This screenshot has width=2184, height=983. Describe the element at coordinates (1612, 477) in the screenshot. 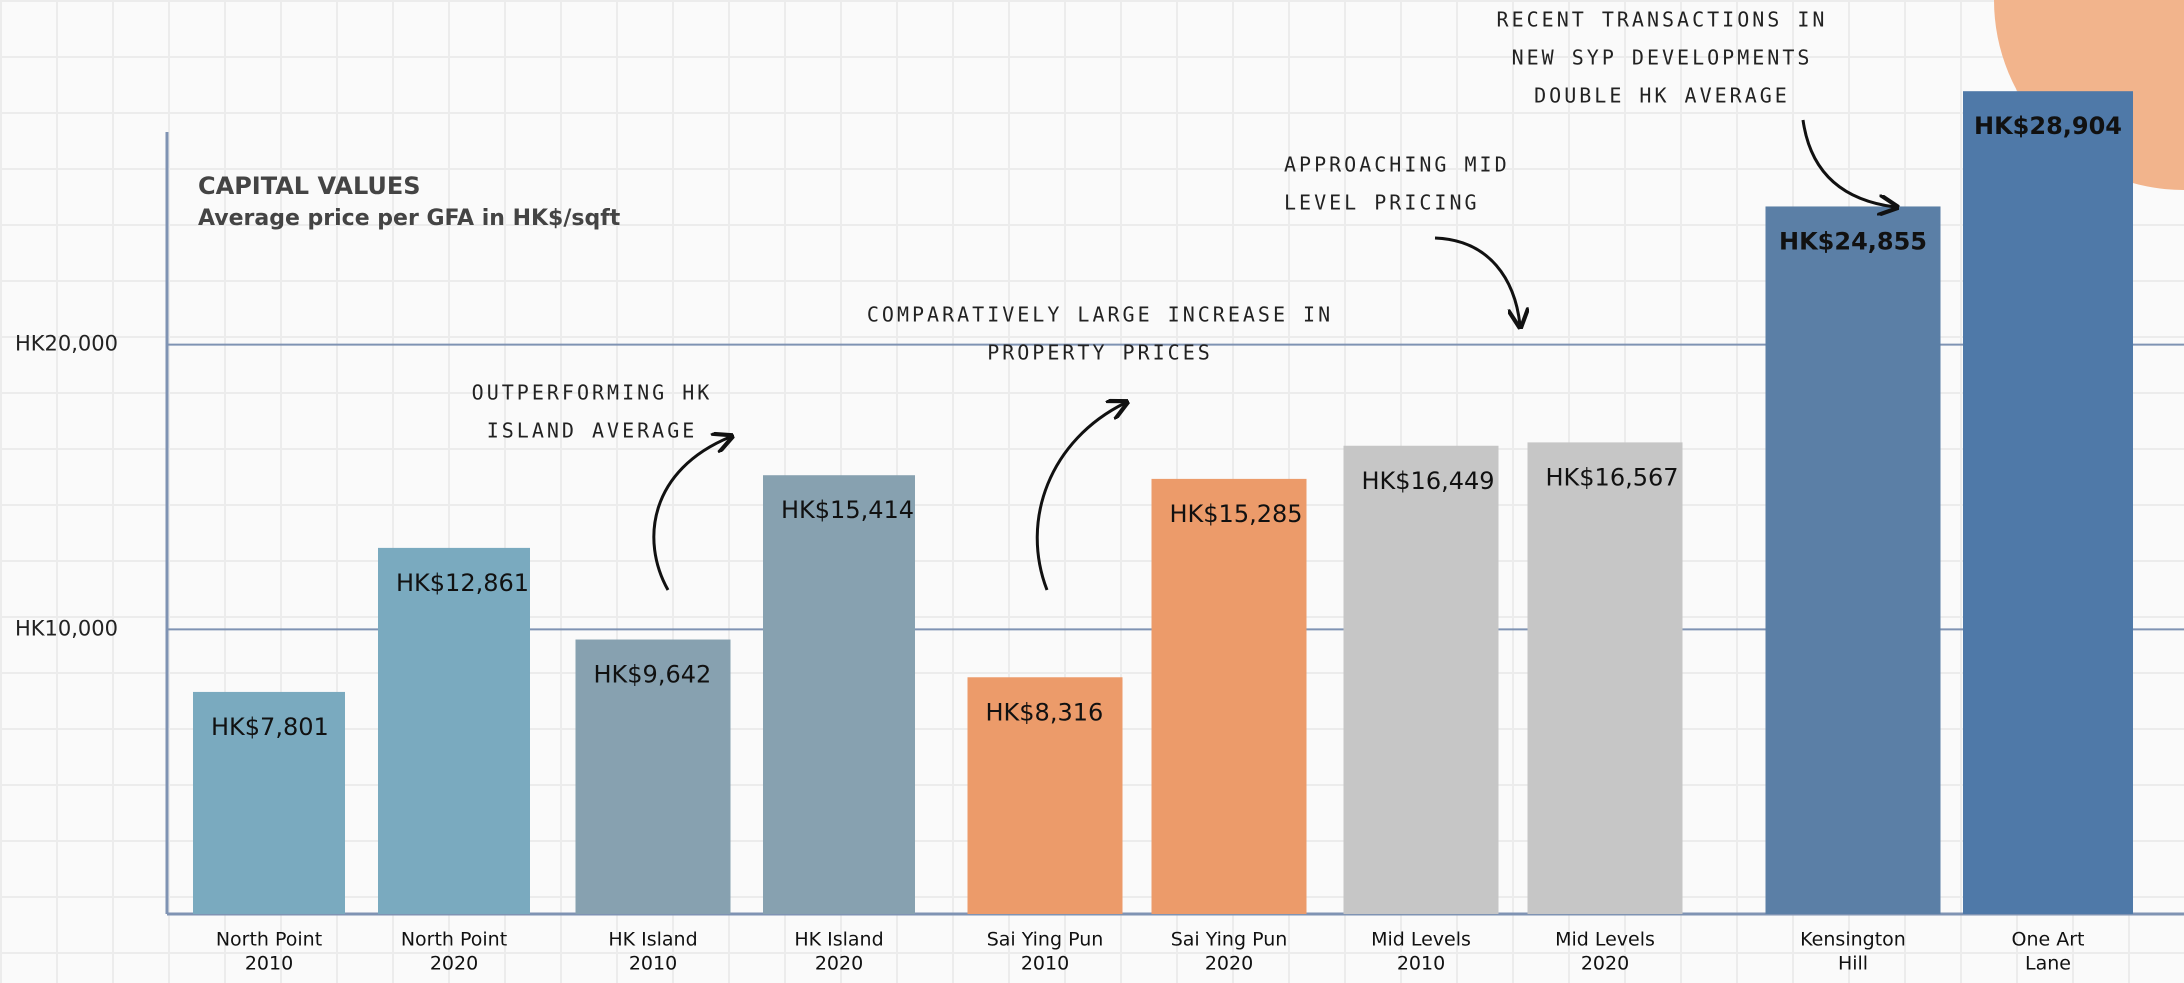

I see `value-label: HK$16,567` at that location.